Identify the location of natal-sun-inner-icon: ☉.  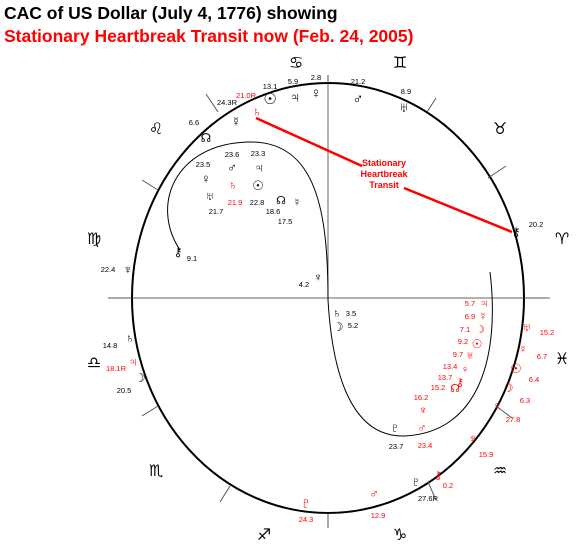
(258, 185).